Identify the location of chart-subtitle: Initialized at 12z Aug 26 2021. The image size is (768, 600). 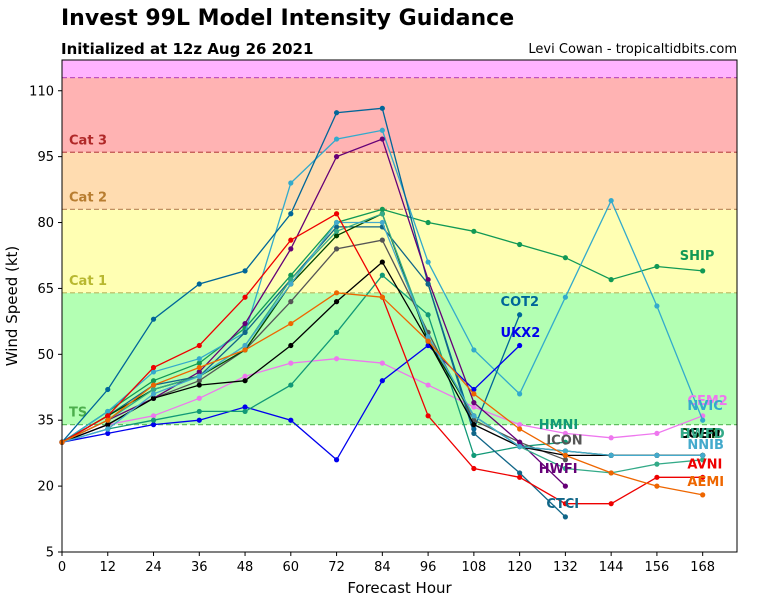
(187, 49).